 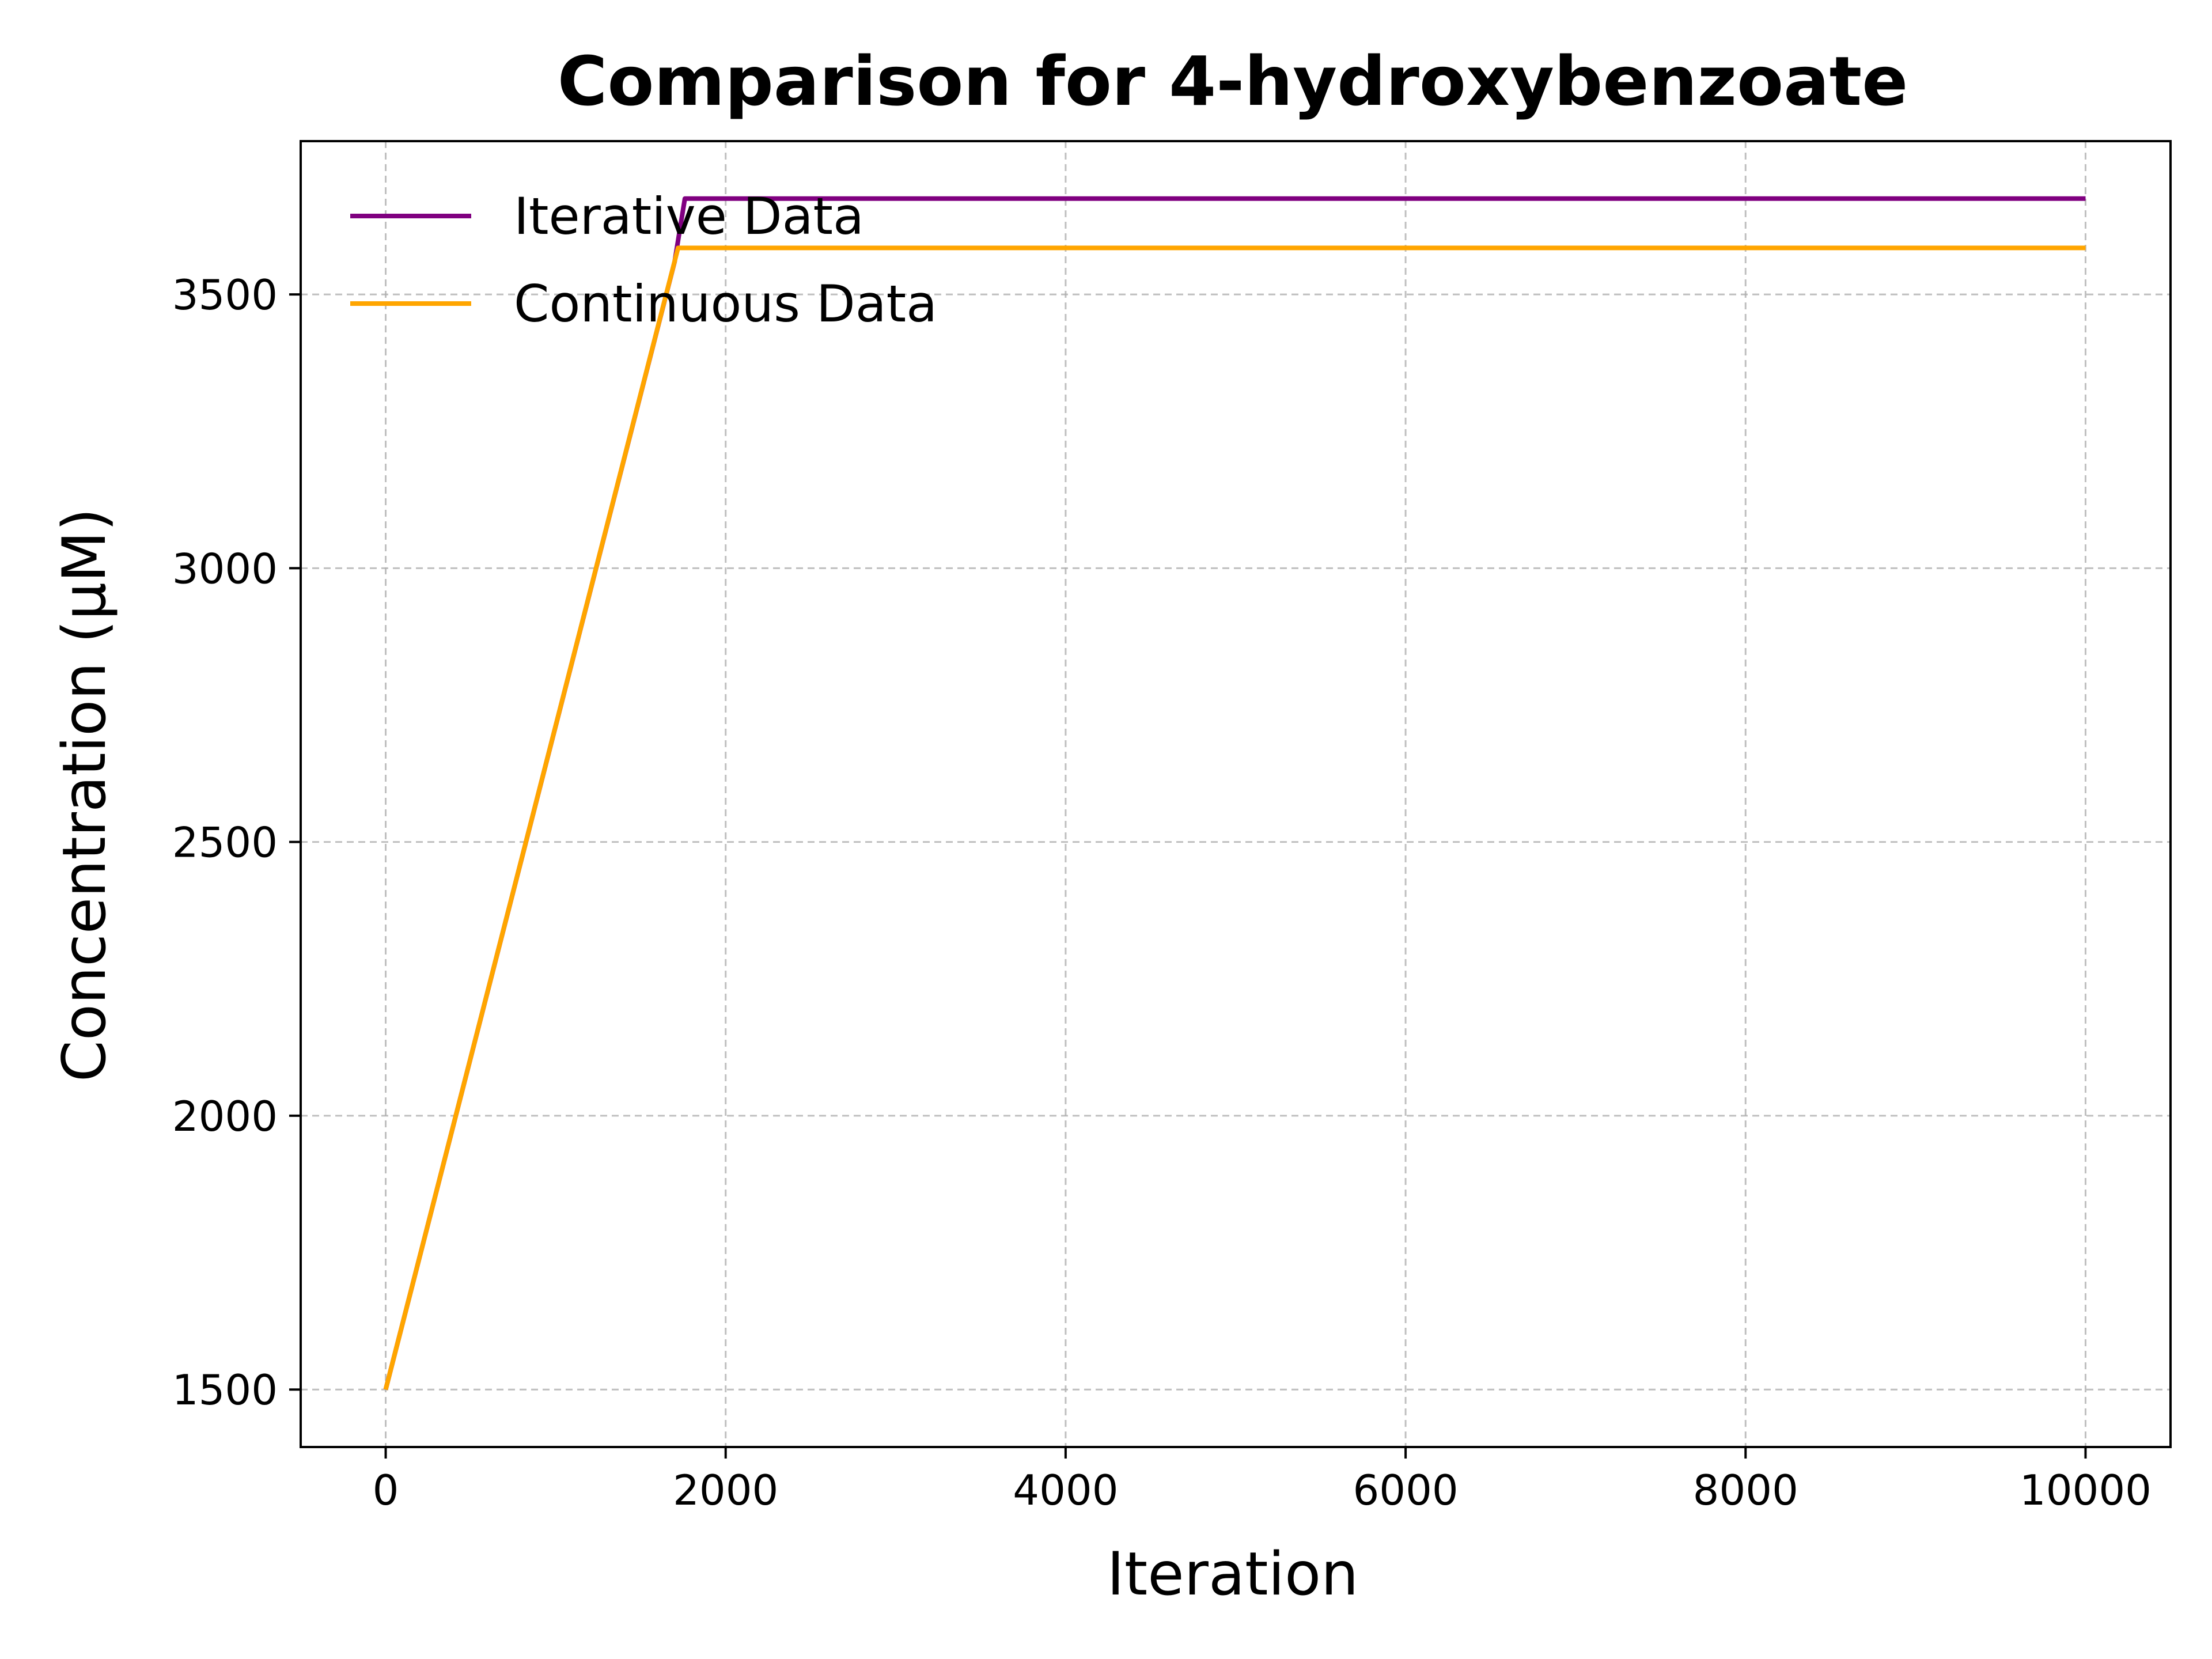 I want to click on x-tick-label: 2000, so click(x=725, y=1490).